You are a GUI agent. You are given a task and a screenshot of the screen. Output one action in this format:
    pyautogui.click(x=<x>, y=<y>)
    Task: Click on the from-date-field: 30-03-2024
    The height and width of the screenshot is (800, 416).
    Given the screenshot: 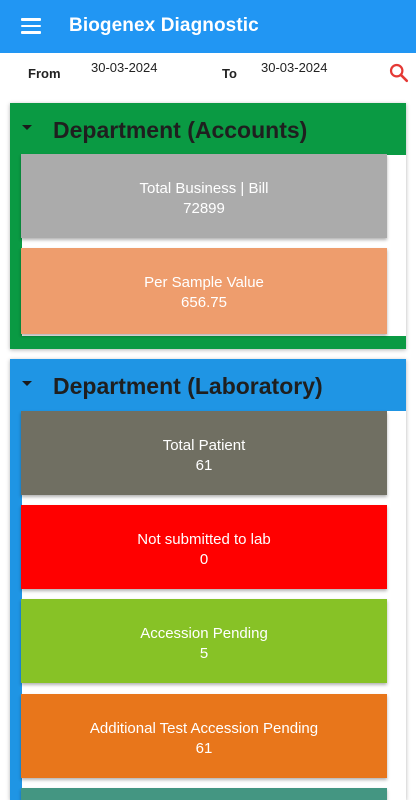 What is the action you would take?
    pyautogui.click(x=124, y=67)
    